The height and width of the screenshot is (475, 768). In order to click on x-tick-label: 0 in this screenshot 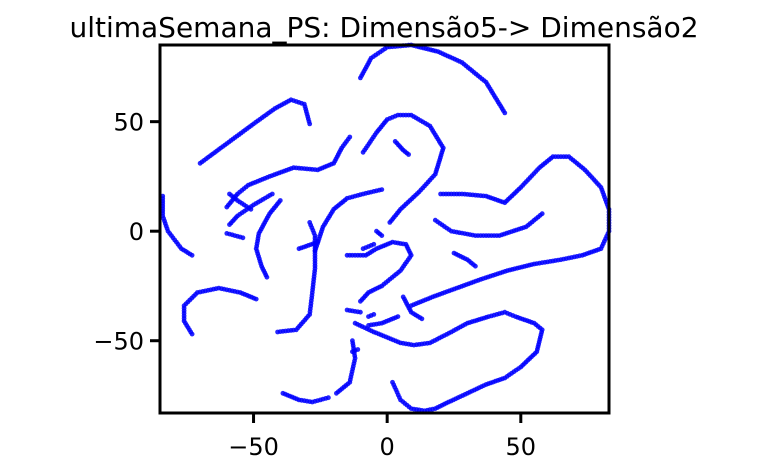, I will do `click(387, 447)`.